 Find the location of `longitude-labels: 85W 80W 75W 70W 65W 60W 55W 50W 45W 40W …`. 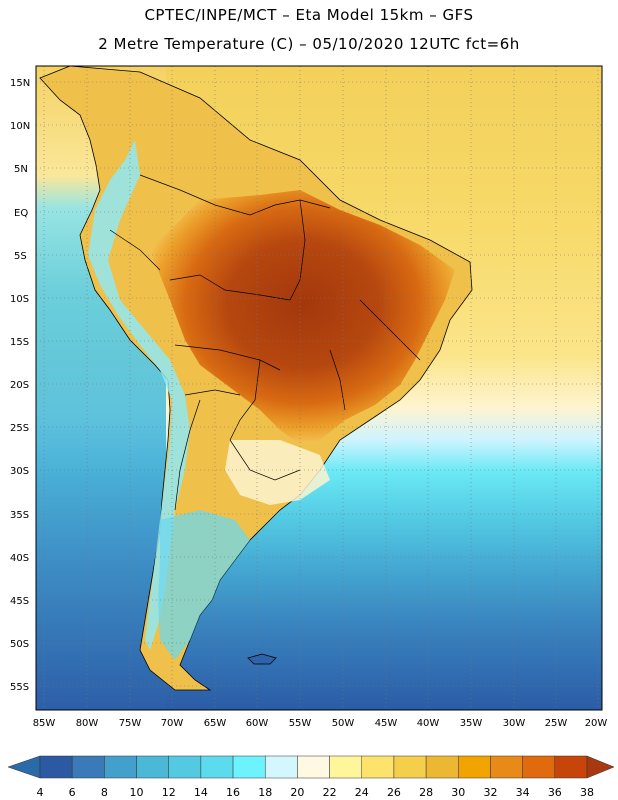

longitude-labels: 85W 80W 75W 70W 65W 60W 55W 50W 45W 40W … is located at coordinates (320, 723).